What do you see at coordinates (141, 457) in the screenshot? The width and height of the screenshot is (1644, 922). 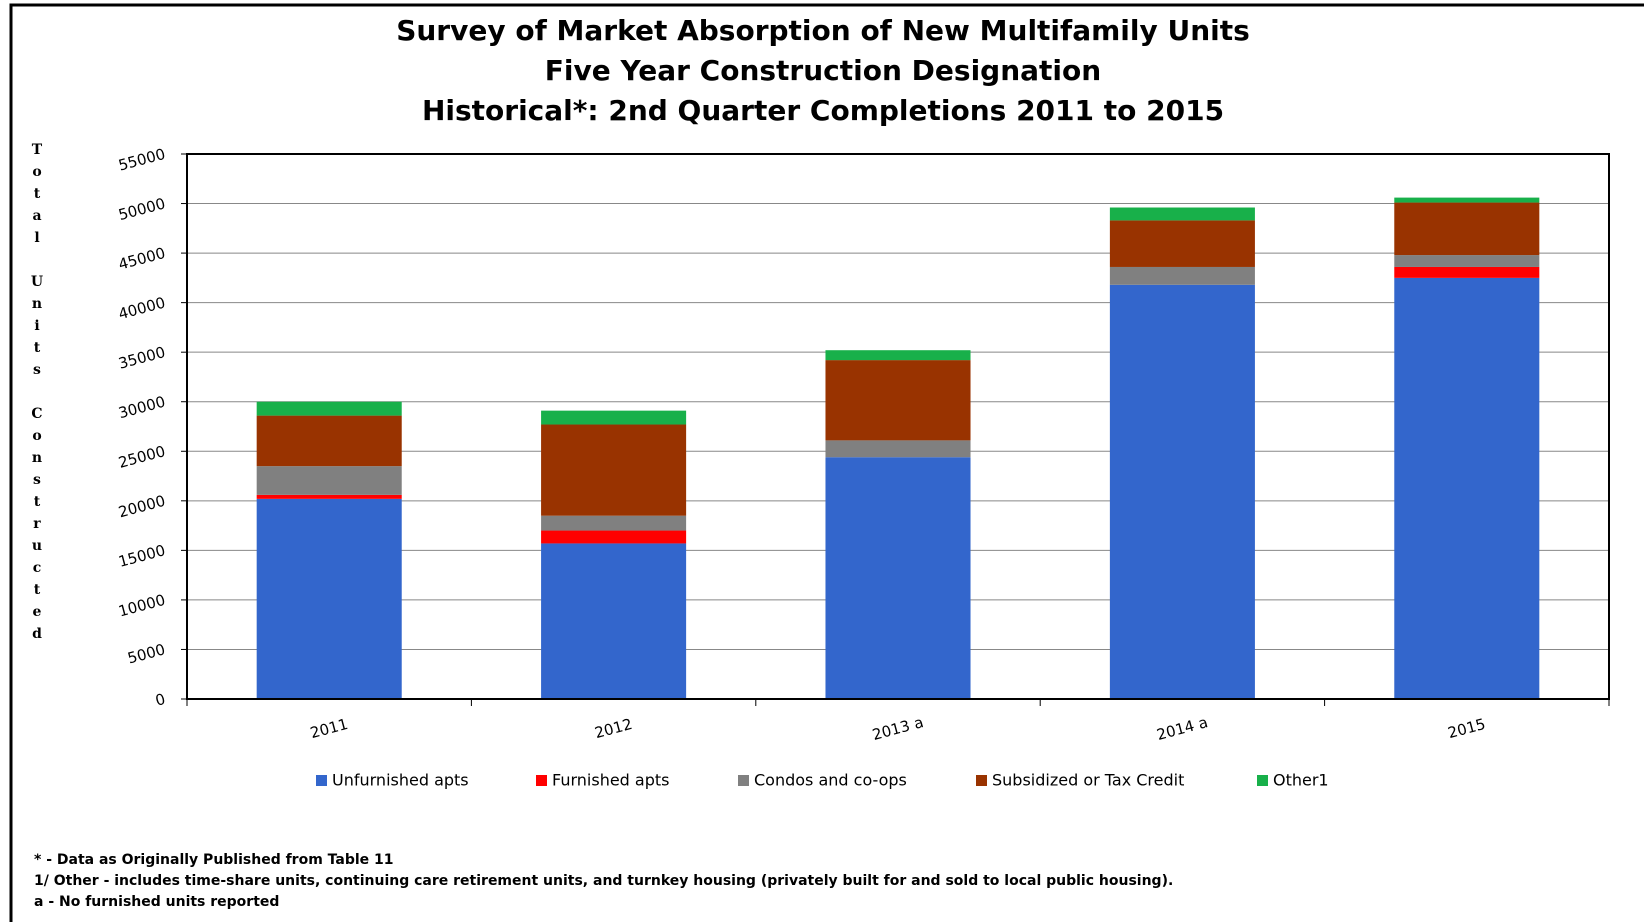 I see `y-tick-label: 25000` at bounding box center [141, 457].